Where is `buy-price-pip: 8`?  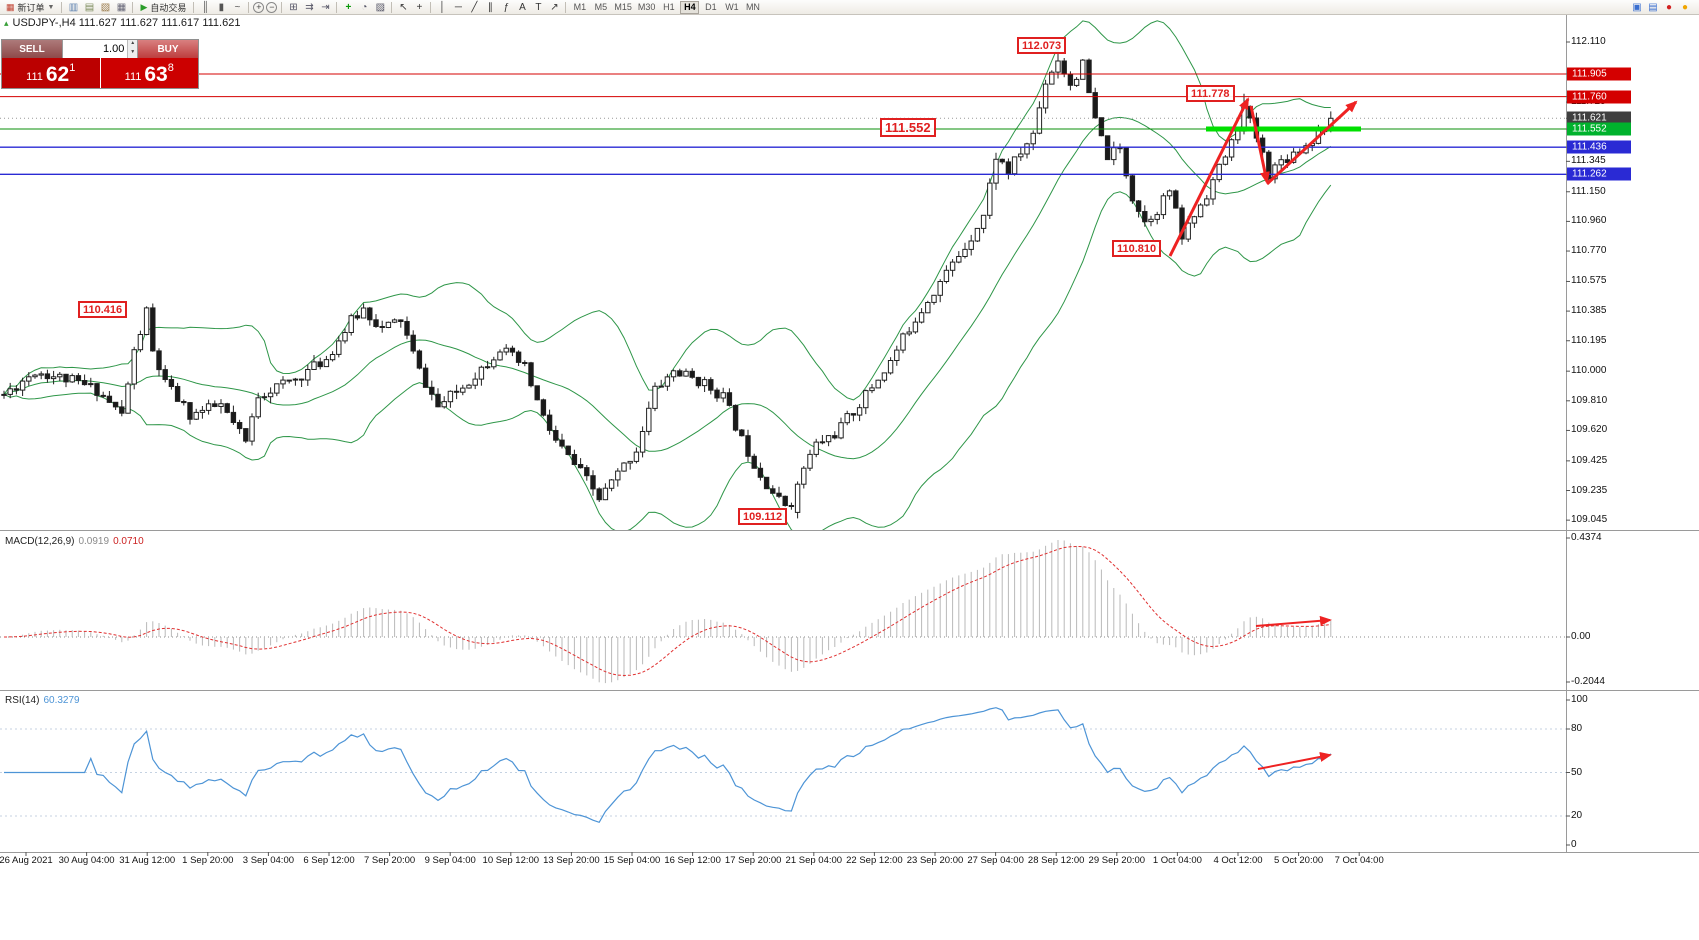 buy-price-pip: 8 is located at coordinates (170, 68).